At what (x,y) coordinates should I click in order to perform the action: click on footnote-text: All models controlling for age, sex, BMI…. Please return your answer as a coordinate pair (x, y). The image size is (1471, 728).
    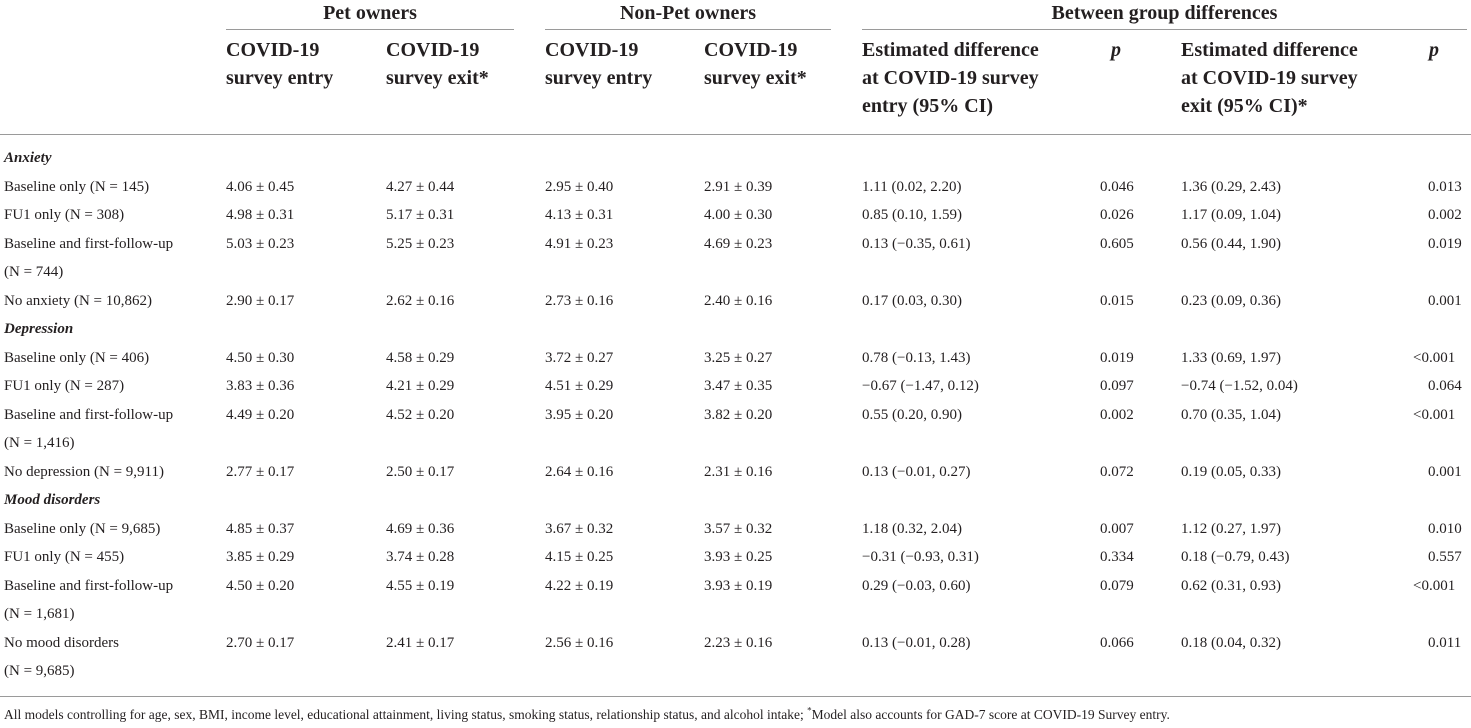
    Looking at the image, I should click on (406, 714).